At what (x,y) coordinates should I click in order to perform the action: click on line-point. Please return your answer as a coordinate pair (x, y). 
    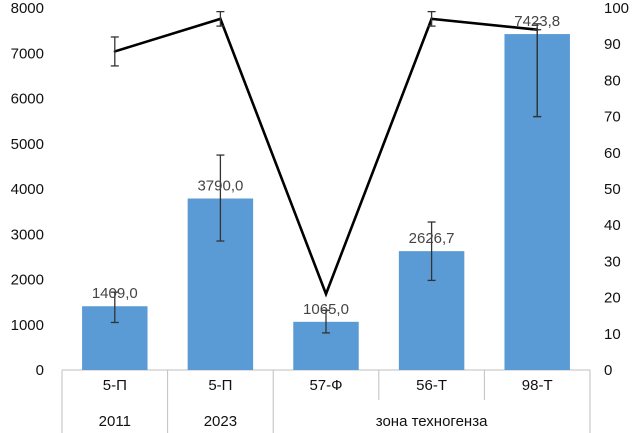
    Looking at the image, I should click on (326, 294).